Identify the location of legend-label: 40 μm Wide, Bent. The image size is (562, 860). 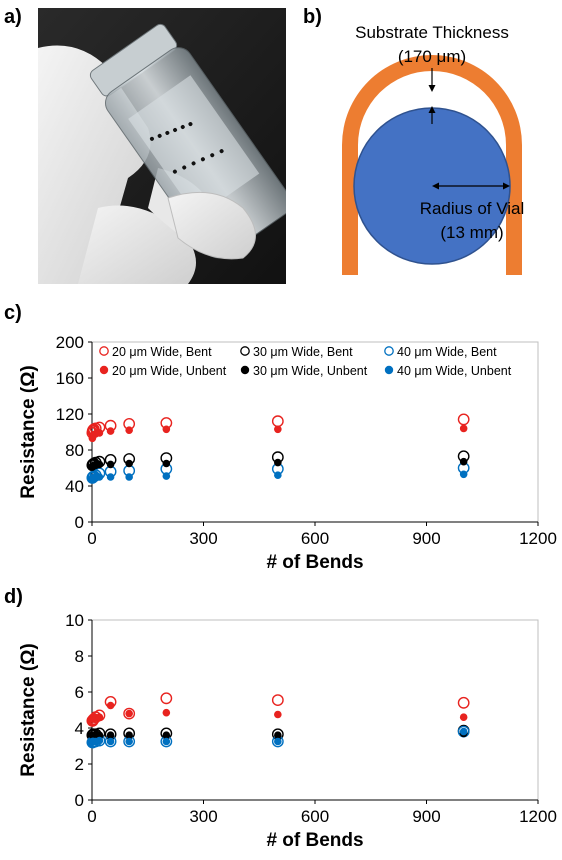
(447, 352).